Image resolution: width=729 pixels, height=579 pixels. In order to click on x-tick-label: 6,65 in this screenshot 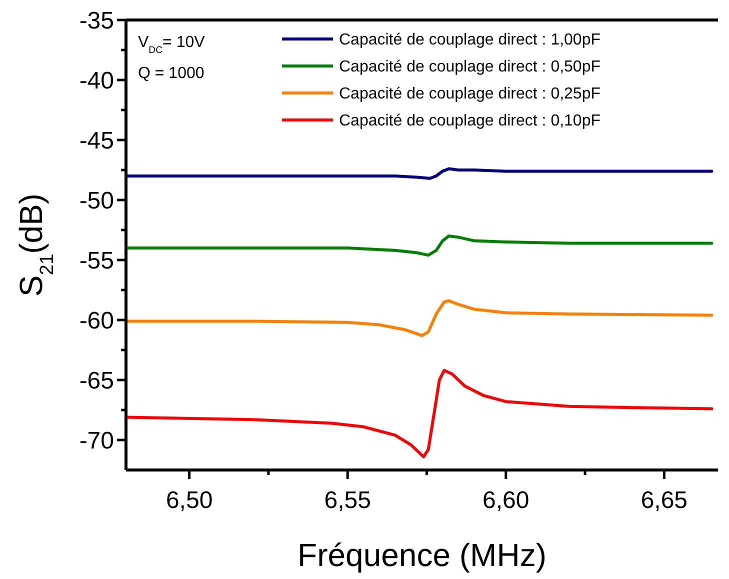, I will do `click(664, 500)`.